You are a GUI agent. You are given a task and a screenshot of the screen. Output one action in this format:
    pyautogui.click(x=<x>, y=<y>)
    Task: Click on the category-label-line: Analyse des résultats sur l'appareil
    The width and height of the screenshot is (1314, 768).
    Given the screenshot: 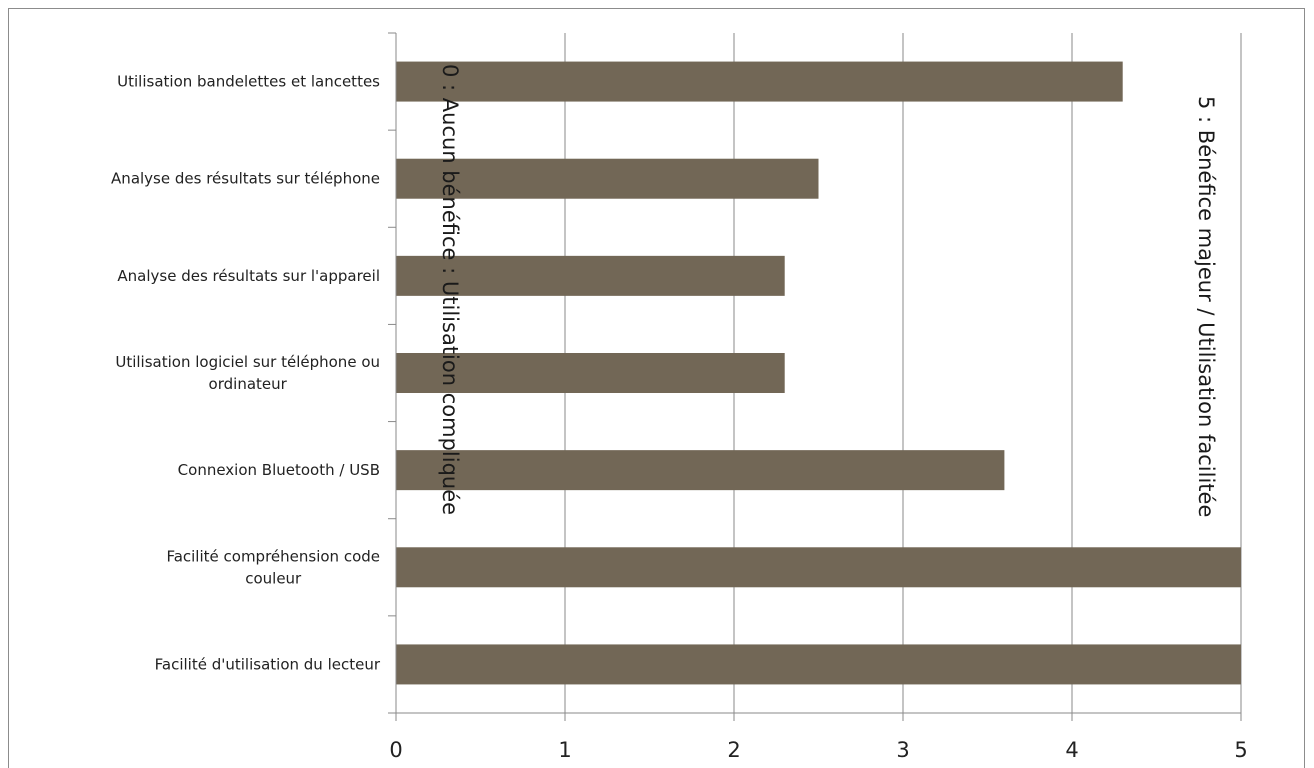 What is the action you would take?
    pyautogui.click(x=248, y=276)
    